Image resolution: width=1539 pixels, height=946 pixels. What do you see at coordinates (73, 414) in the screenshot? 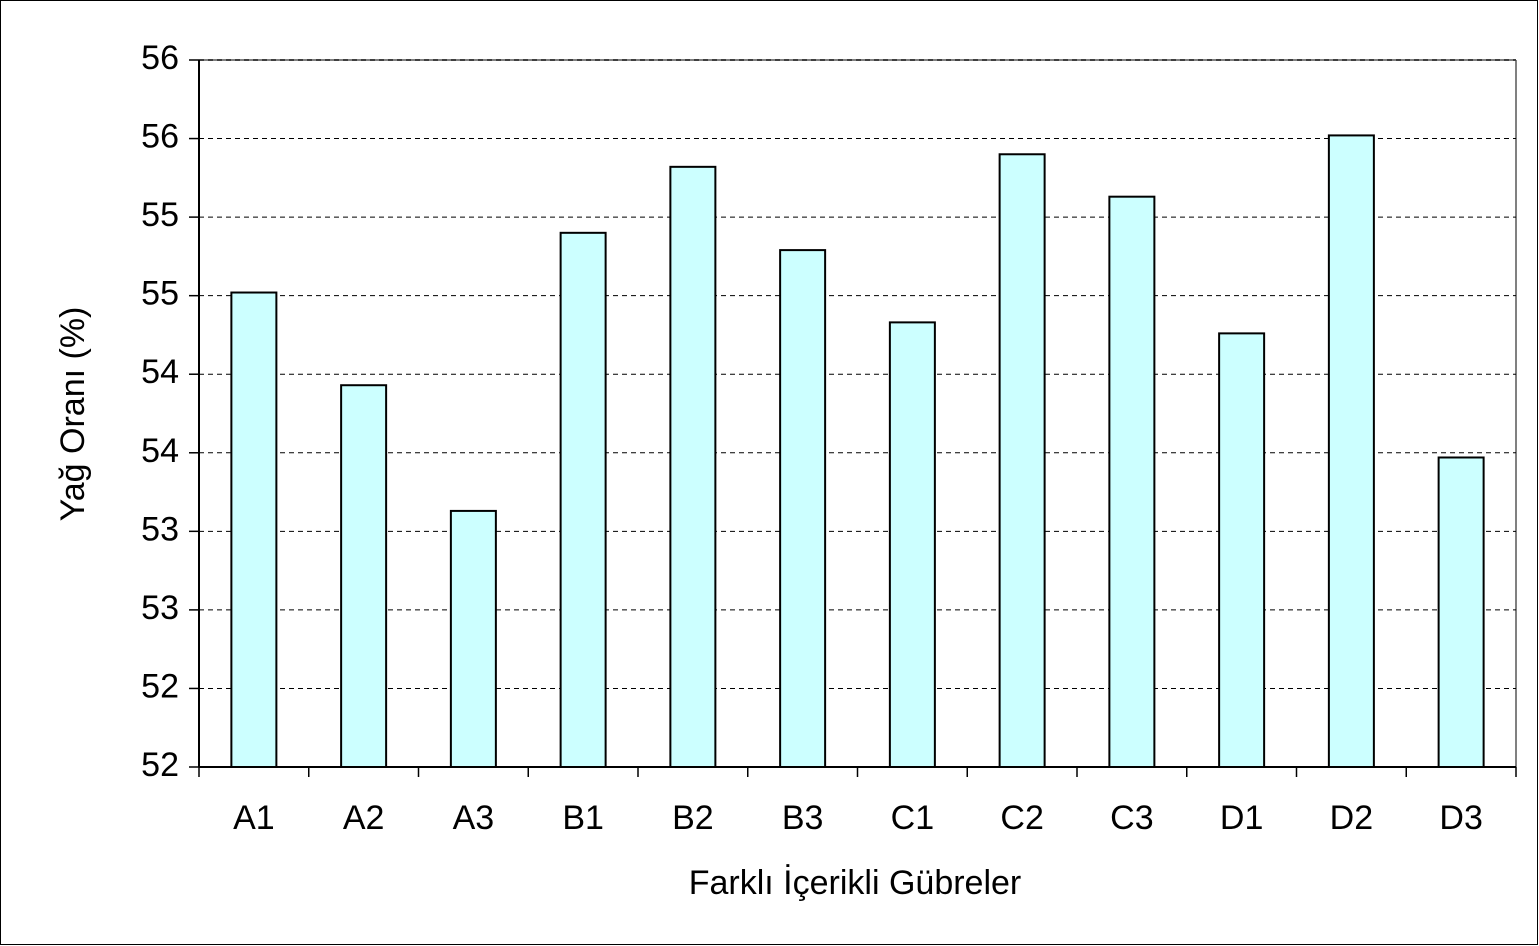
I see `y-axis-title: Yağ Oranı (%)` at bounding box center [73, 414].